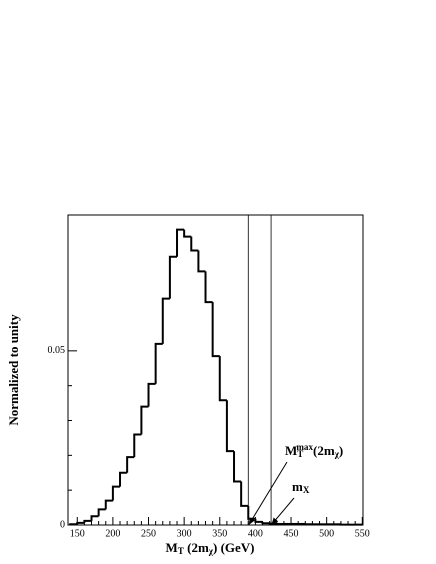 This screenshot has width=436, height=564. Describe the element at coordinates (234, 547) in the screenshot. I see `label-part: ) (GeV)` at that location.